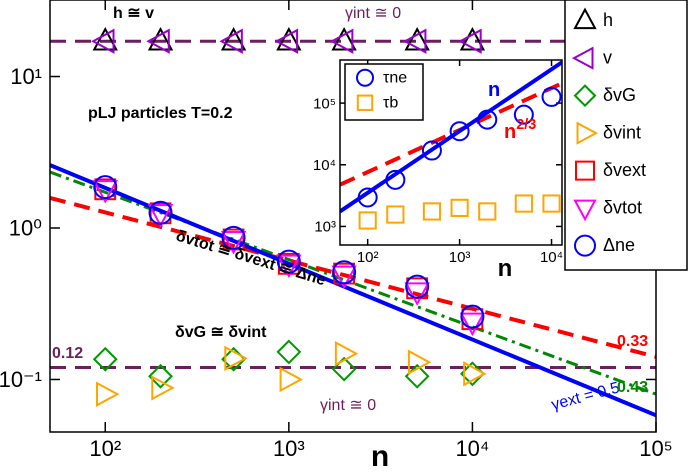  What do you see at coordinates (632, 387) in the screenshot?
I see `annotation: 0.43` at bounding box center [632, 387].